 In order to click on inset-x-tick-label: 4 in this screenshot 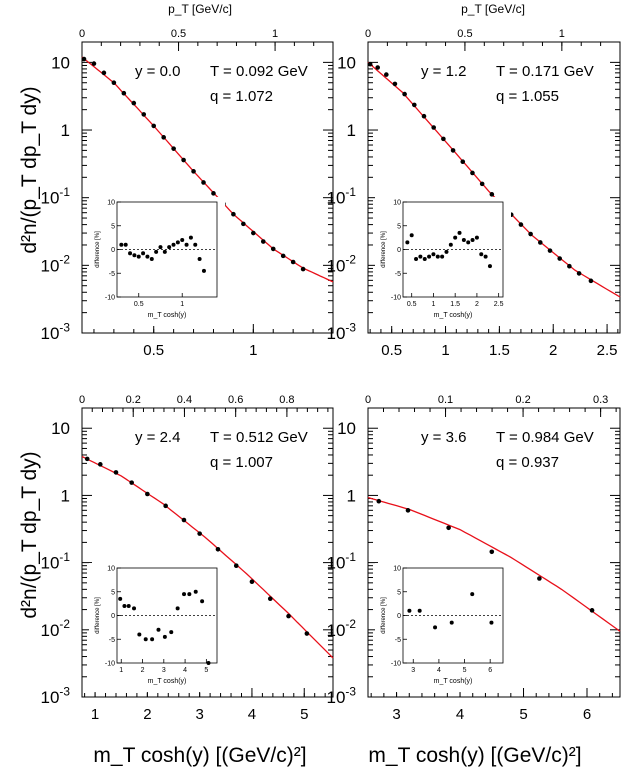, I will do `click(439, 670)`.